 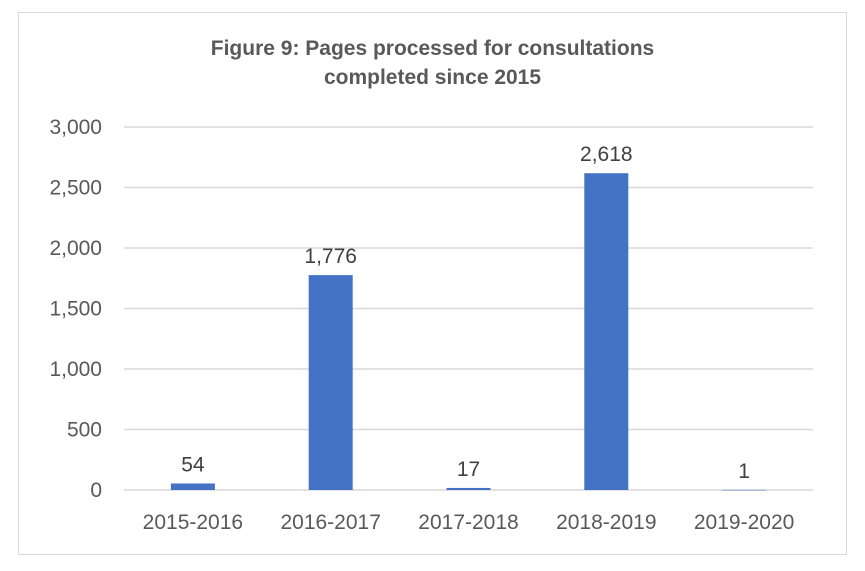 I want to click on data-label: 54, so click(x=193, y=464).